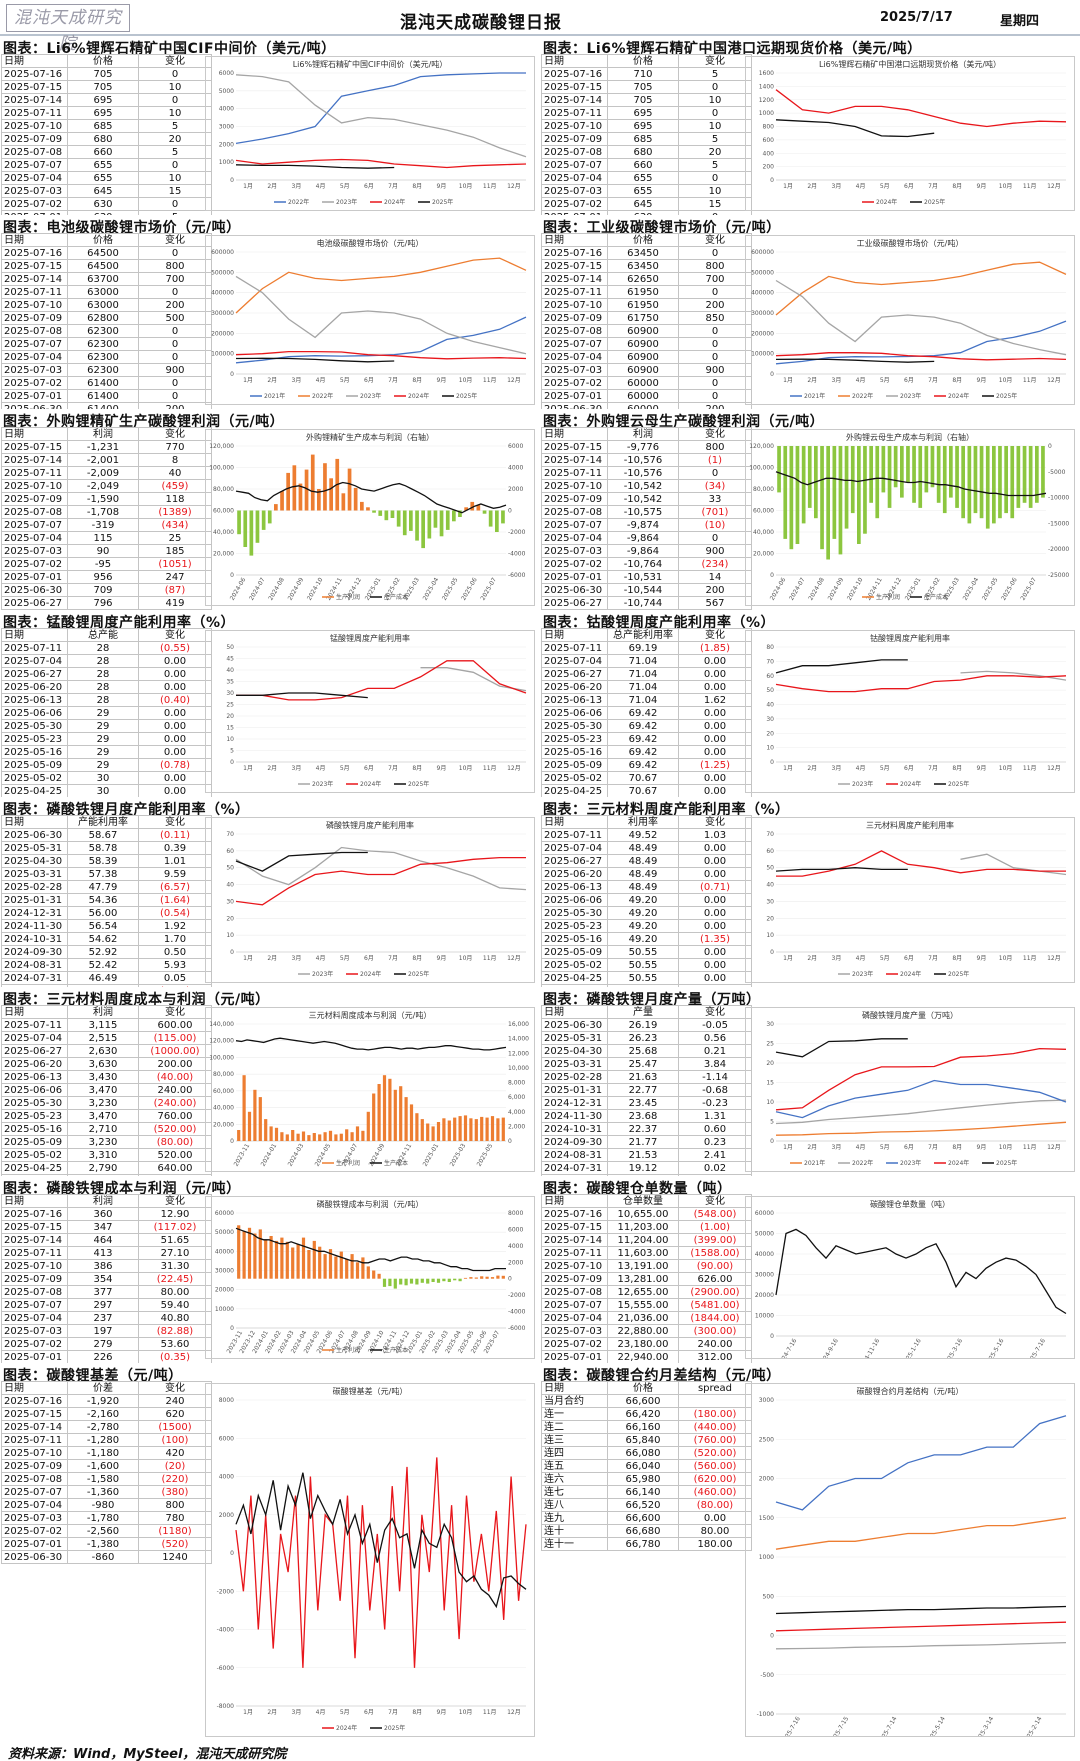 This screenshot has width=1080, height=1761. What do you see at coordinates (764, 1254) in the screenshot?
I see `y-tick-label: 40000` at bounding box center [764, 1254].